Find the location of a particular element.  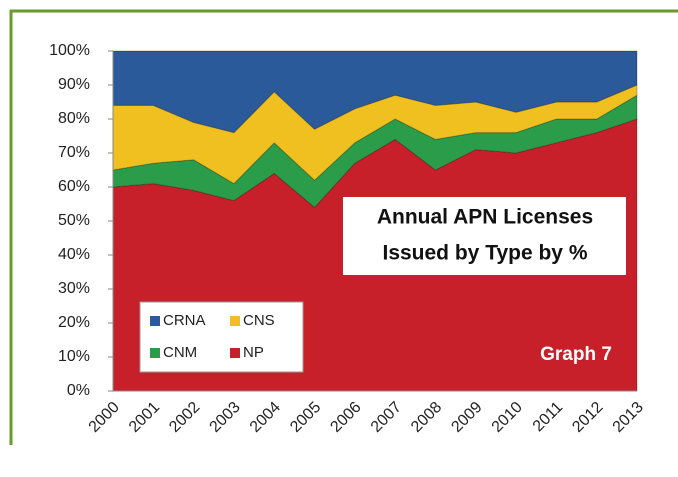

y-tick-label: 100% is located at coordinates (69, 50).